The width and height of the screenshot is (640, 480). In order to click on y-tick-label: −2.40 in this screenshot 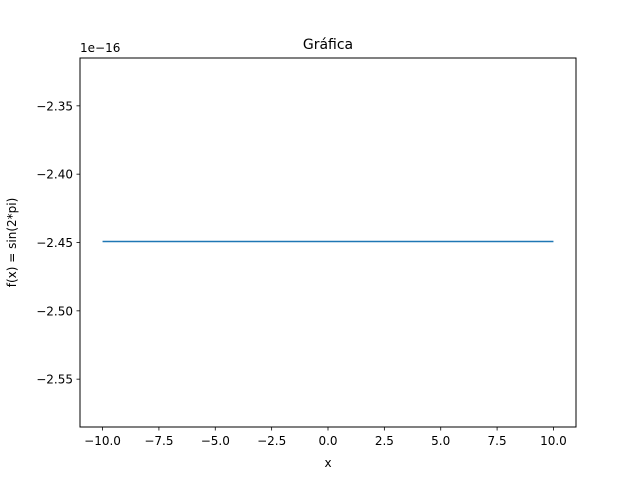, I will do `click(54, 175)`.